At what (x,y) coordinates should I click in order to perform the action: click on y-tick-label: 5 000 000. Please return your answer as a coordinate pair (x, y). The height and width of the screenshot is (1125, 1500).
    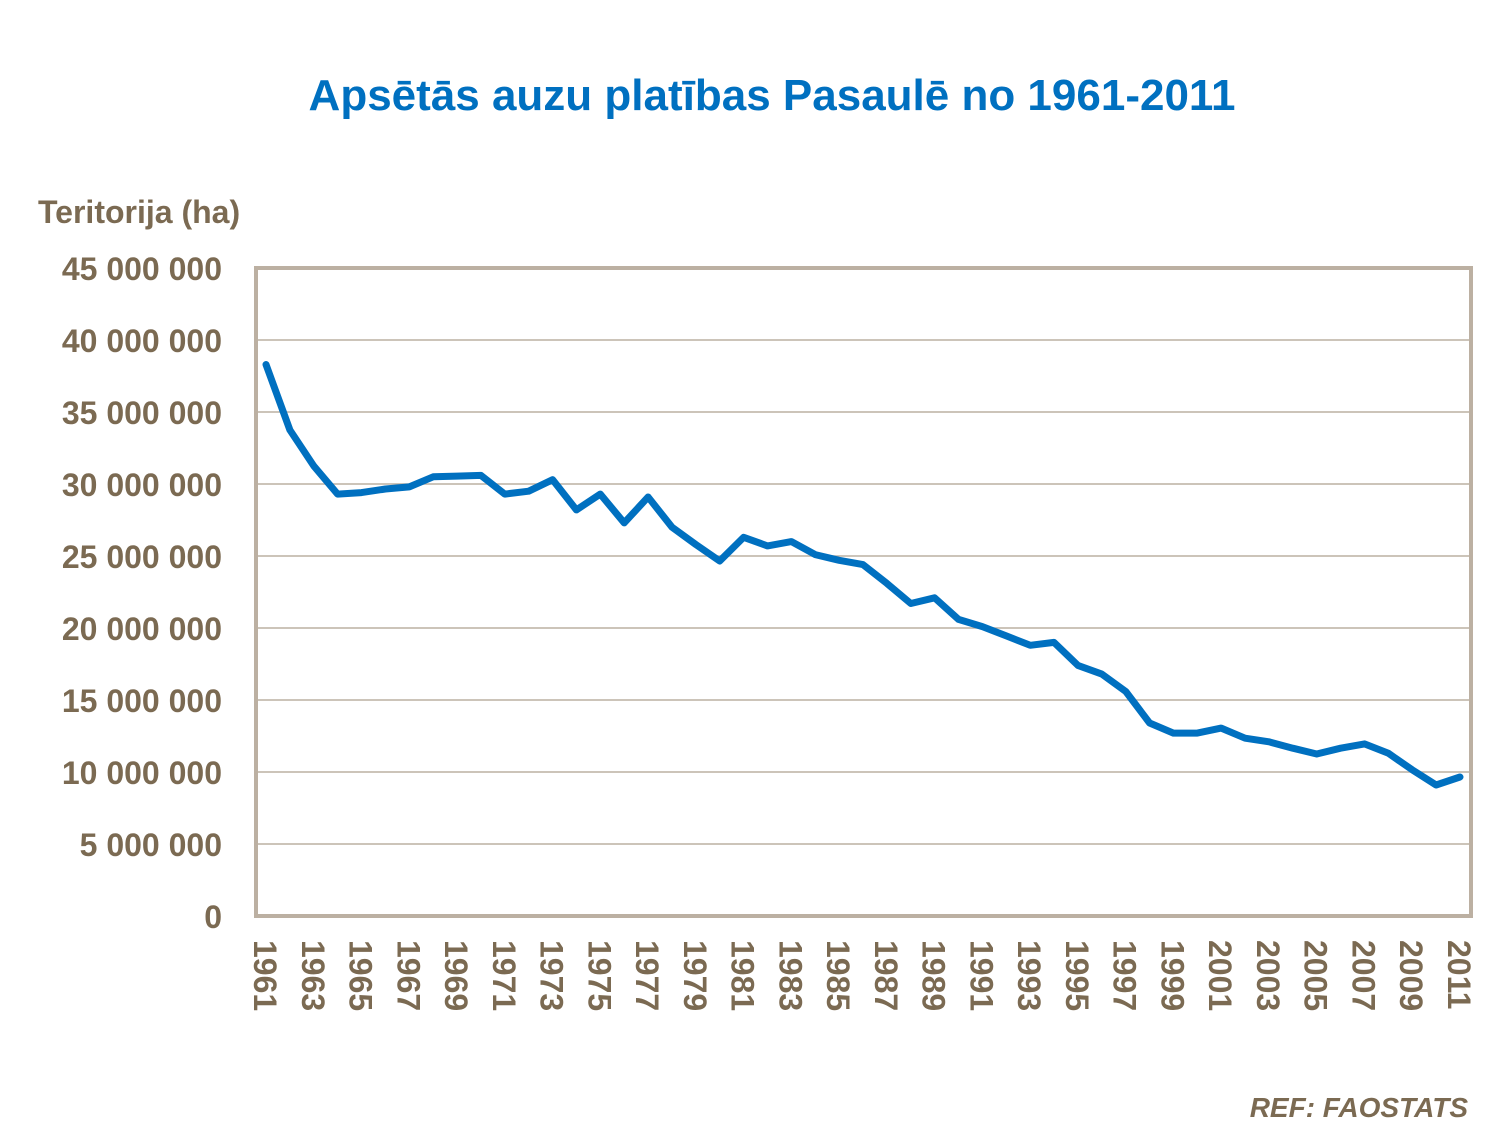
    Looking at the image, I should click on (151, 845).